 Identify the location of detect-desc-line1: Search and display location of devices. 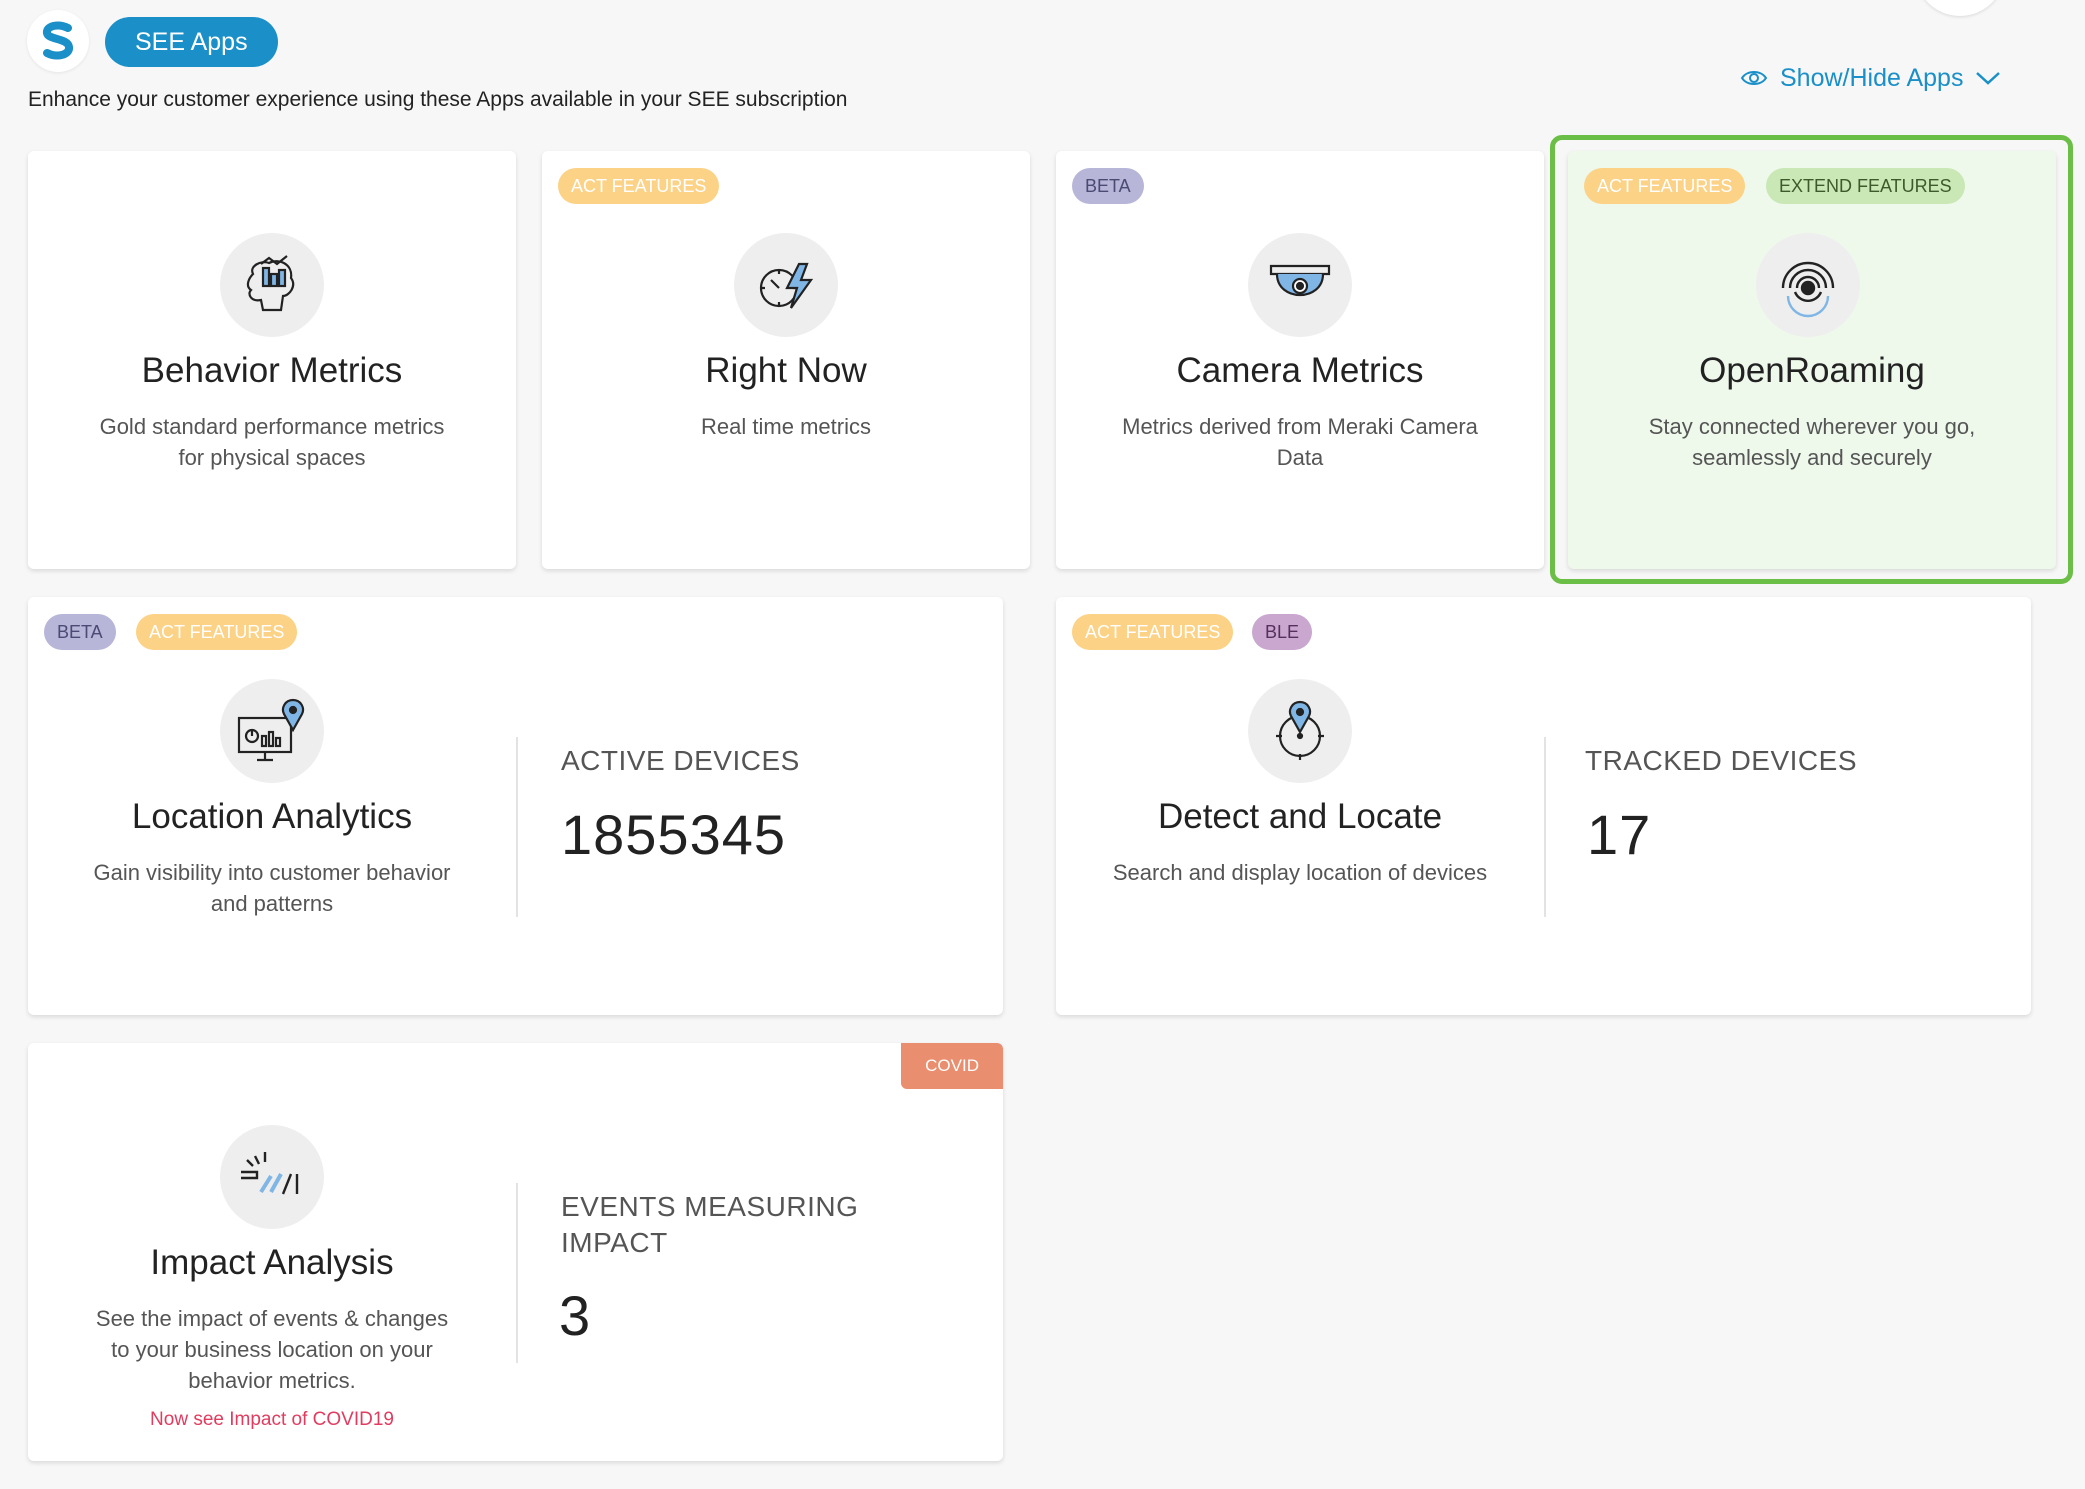
(1300, 872).